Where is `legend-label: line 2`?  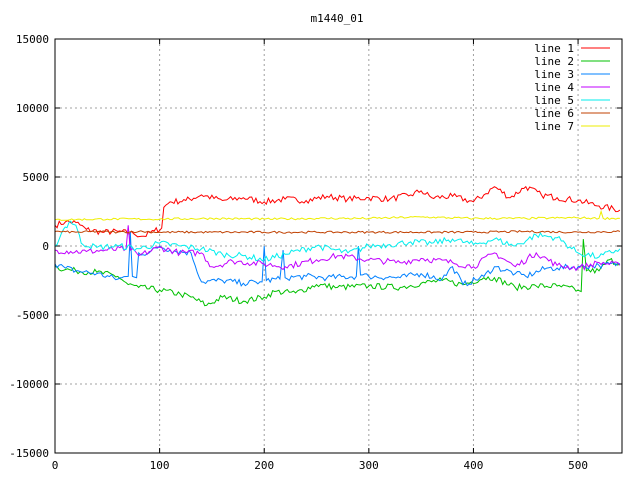 legend-label: line 2 is located at coordinates (554, 61).